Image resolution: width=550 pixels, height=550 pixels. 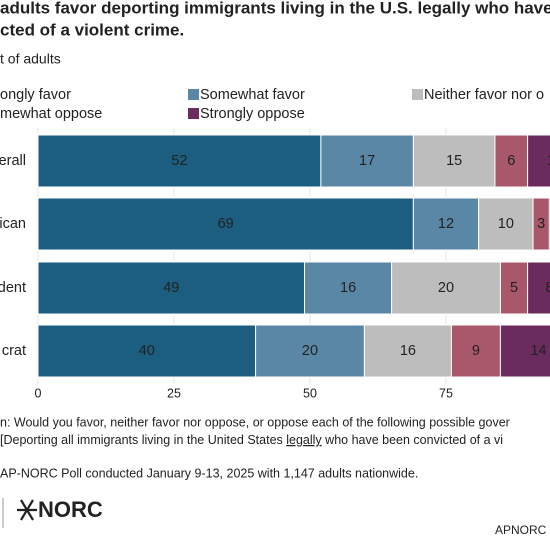 I want to click on x-tick-label: 50, so click(x=310, y=393).